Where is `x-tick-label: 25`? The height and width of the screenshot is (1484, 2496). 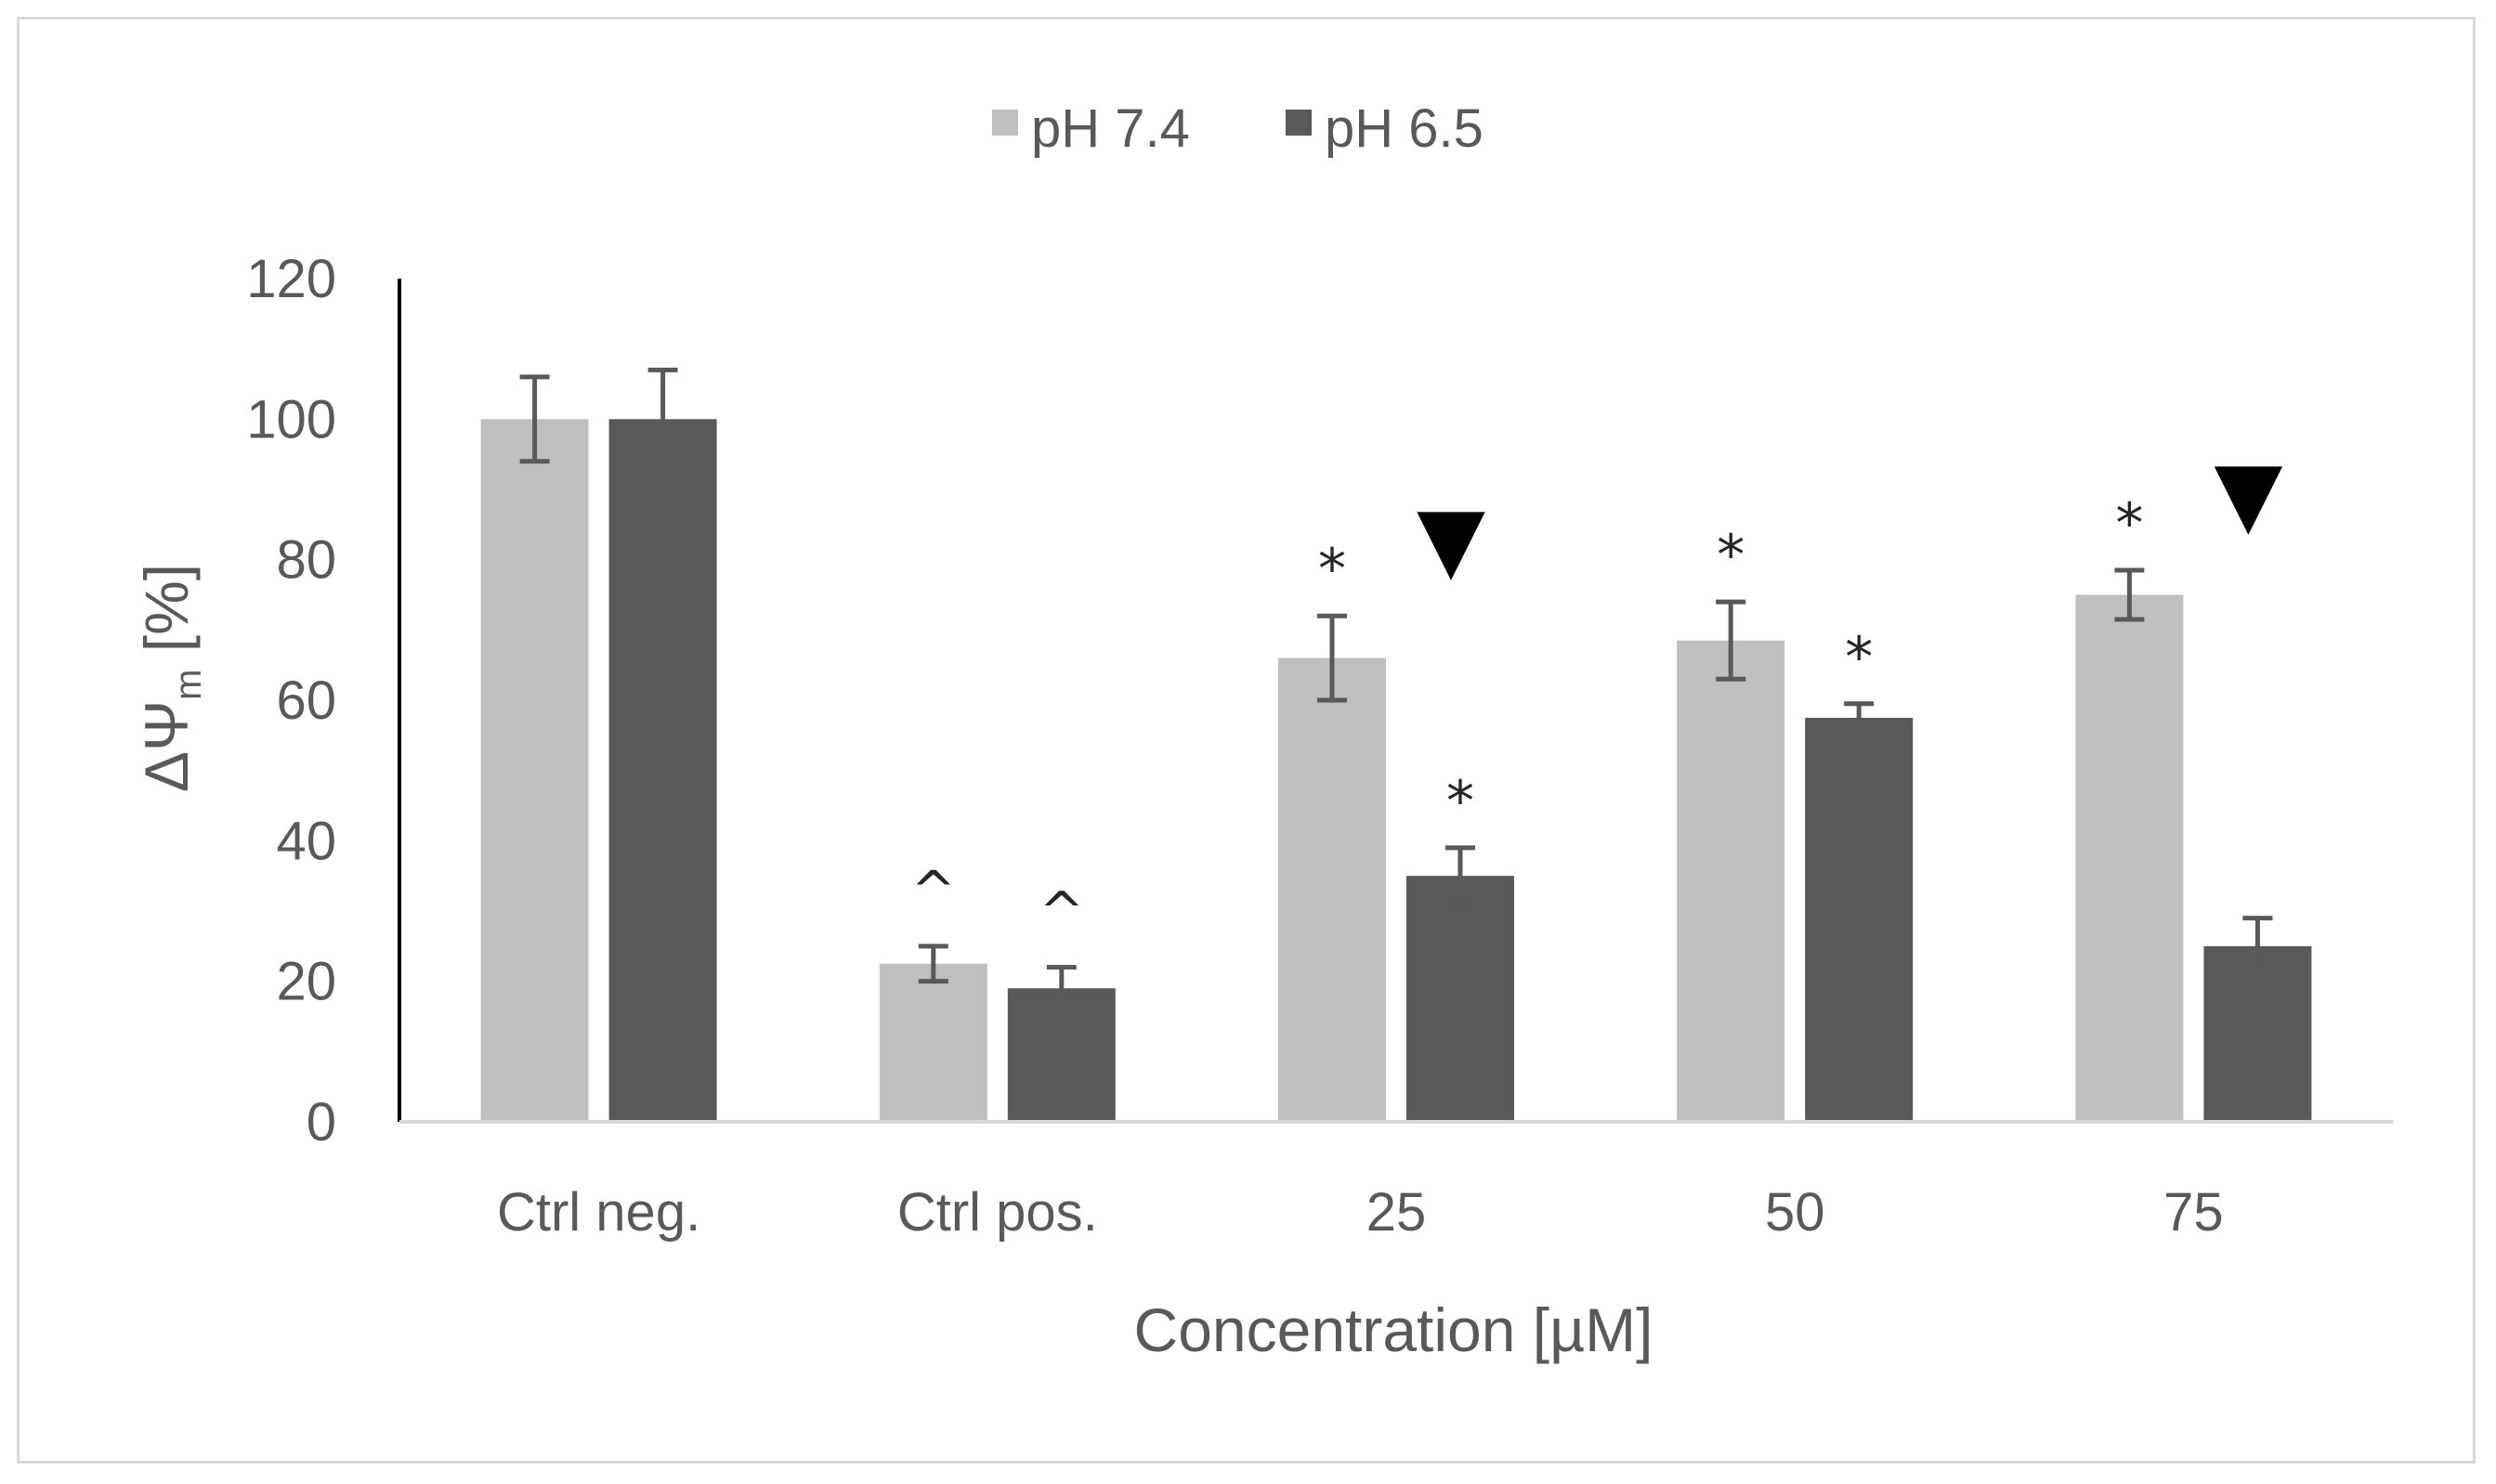 x-tick-label: 25 is located at coordinates (1396, 1212).